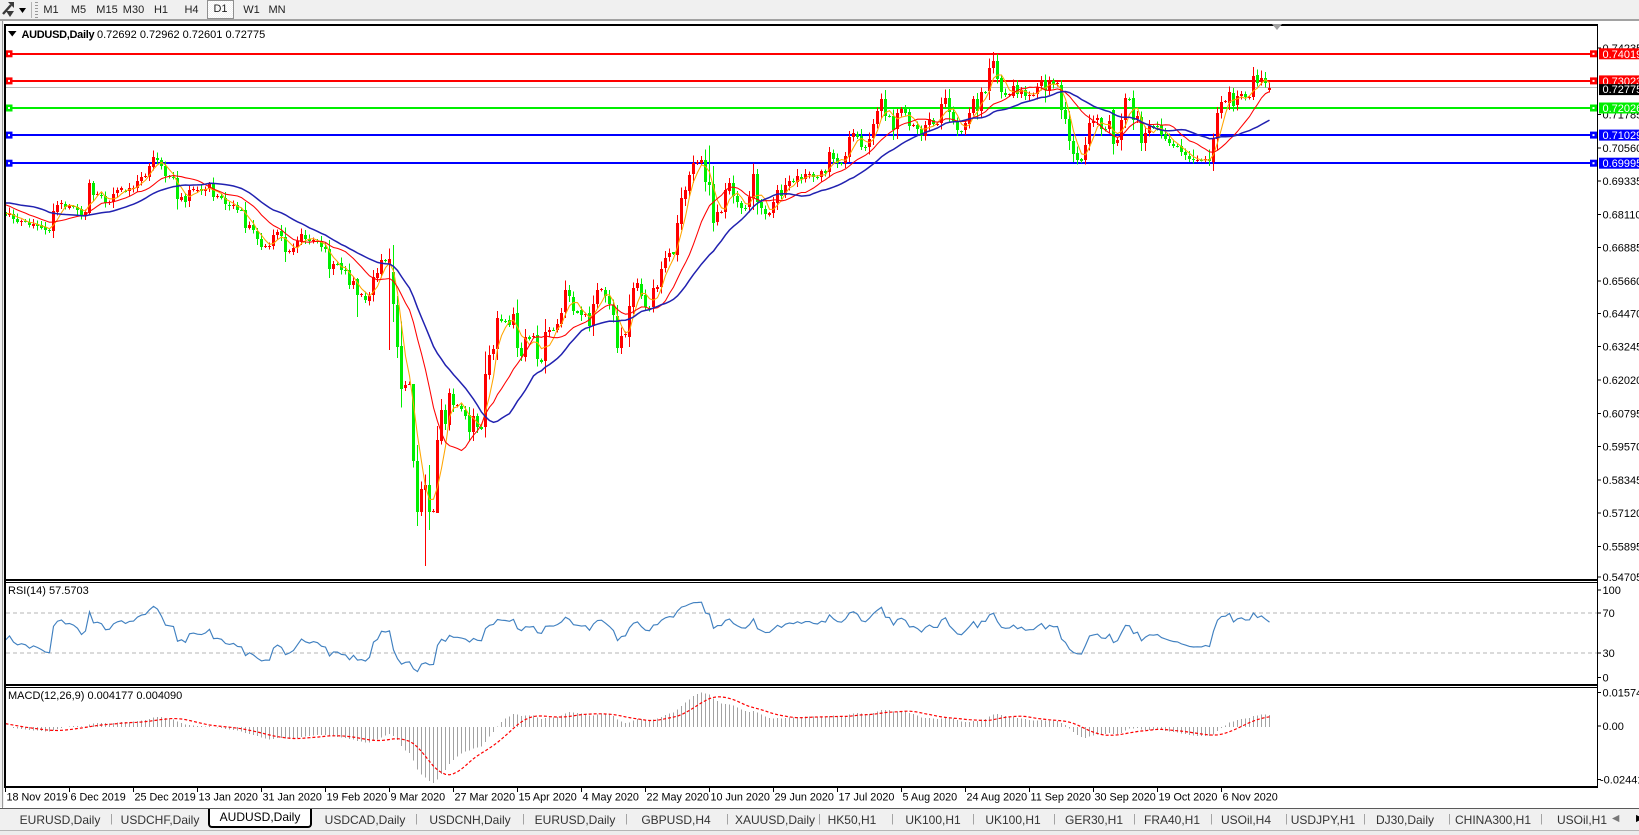 The height and width of the screenshot is (835, 1639). Describe the element at coordinates (1621, 481) in the screenshot. I see `svg-text: 0.58345` at that location.